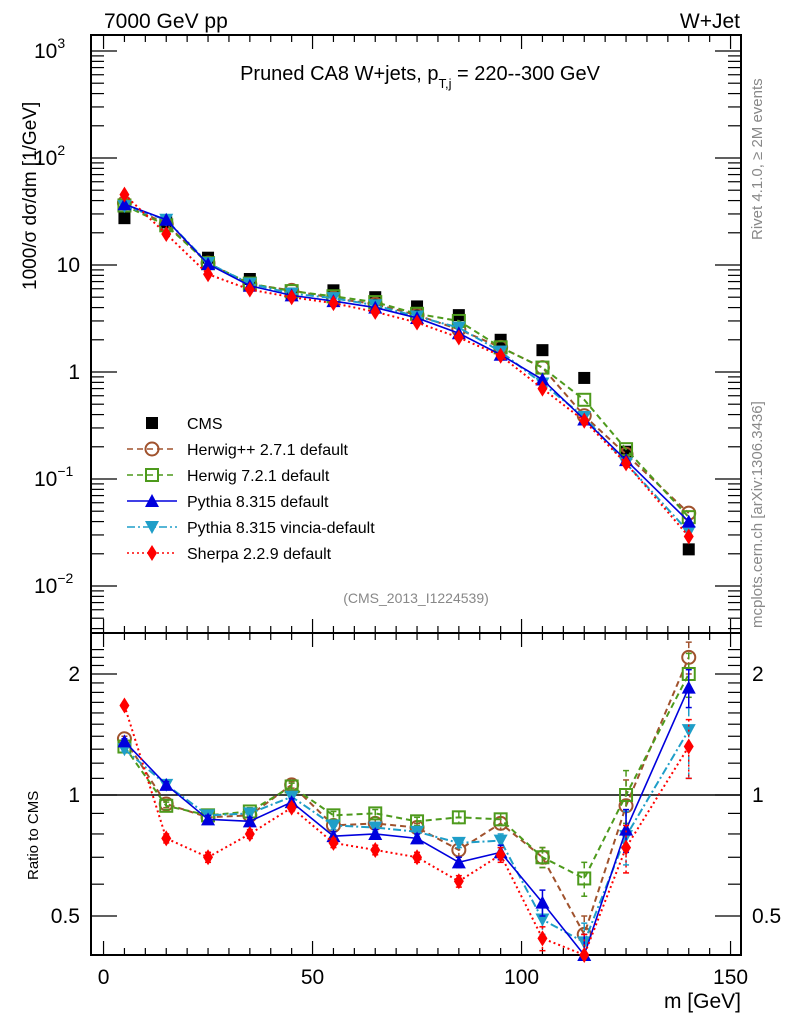 Image resolution: width=786 pixels, height=1024 pixels. What do you see at coordinates (74, 674) in the screenshot?
I see `ratio-y-tick-label: 2` at bounding box center [74, 674].